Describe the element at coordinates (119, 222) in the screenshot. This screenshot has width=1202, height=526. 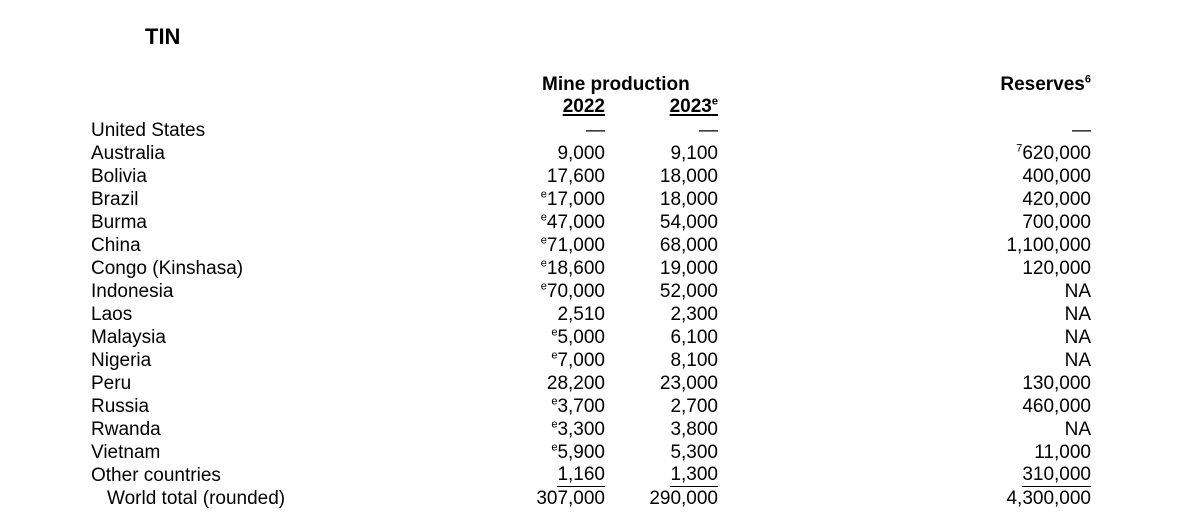
I see `country-name: Burma` at that location.